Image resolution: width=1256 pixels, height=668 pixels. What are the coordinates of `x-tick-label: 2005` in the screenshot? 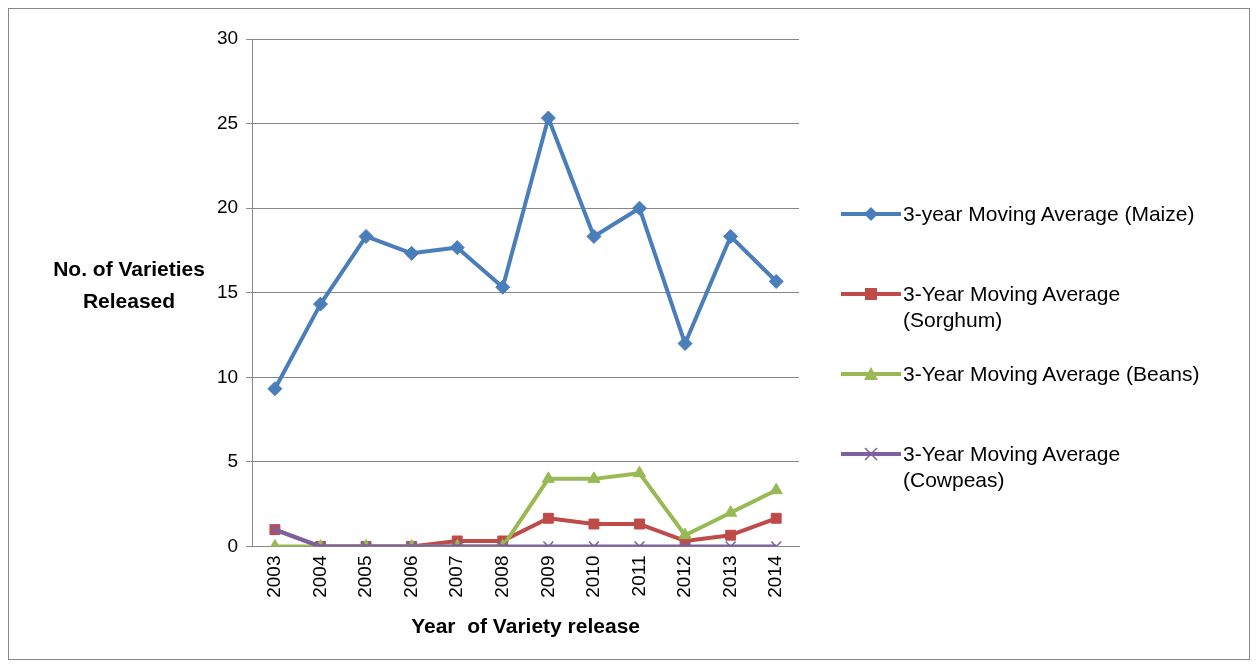 It's located at (365, 576).